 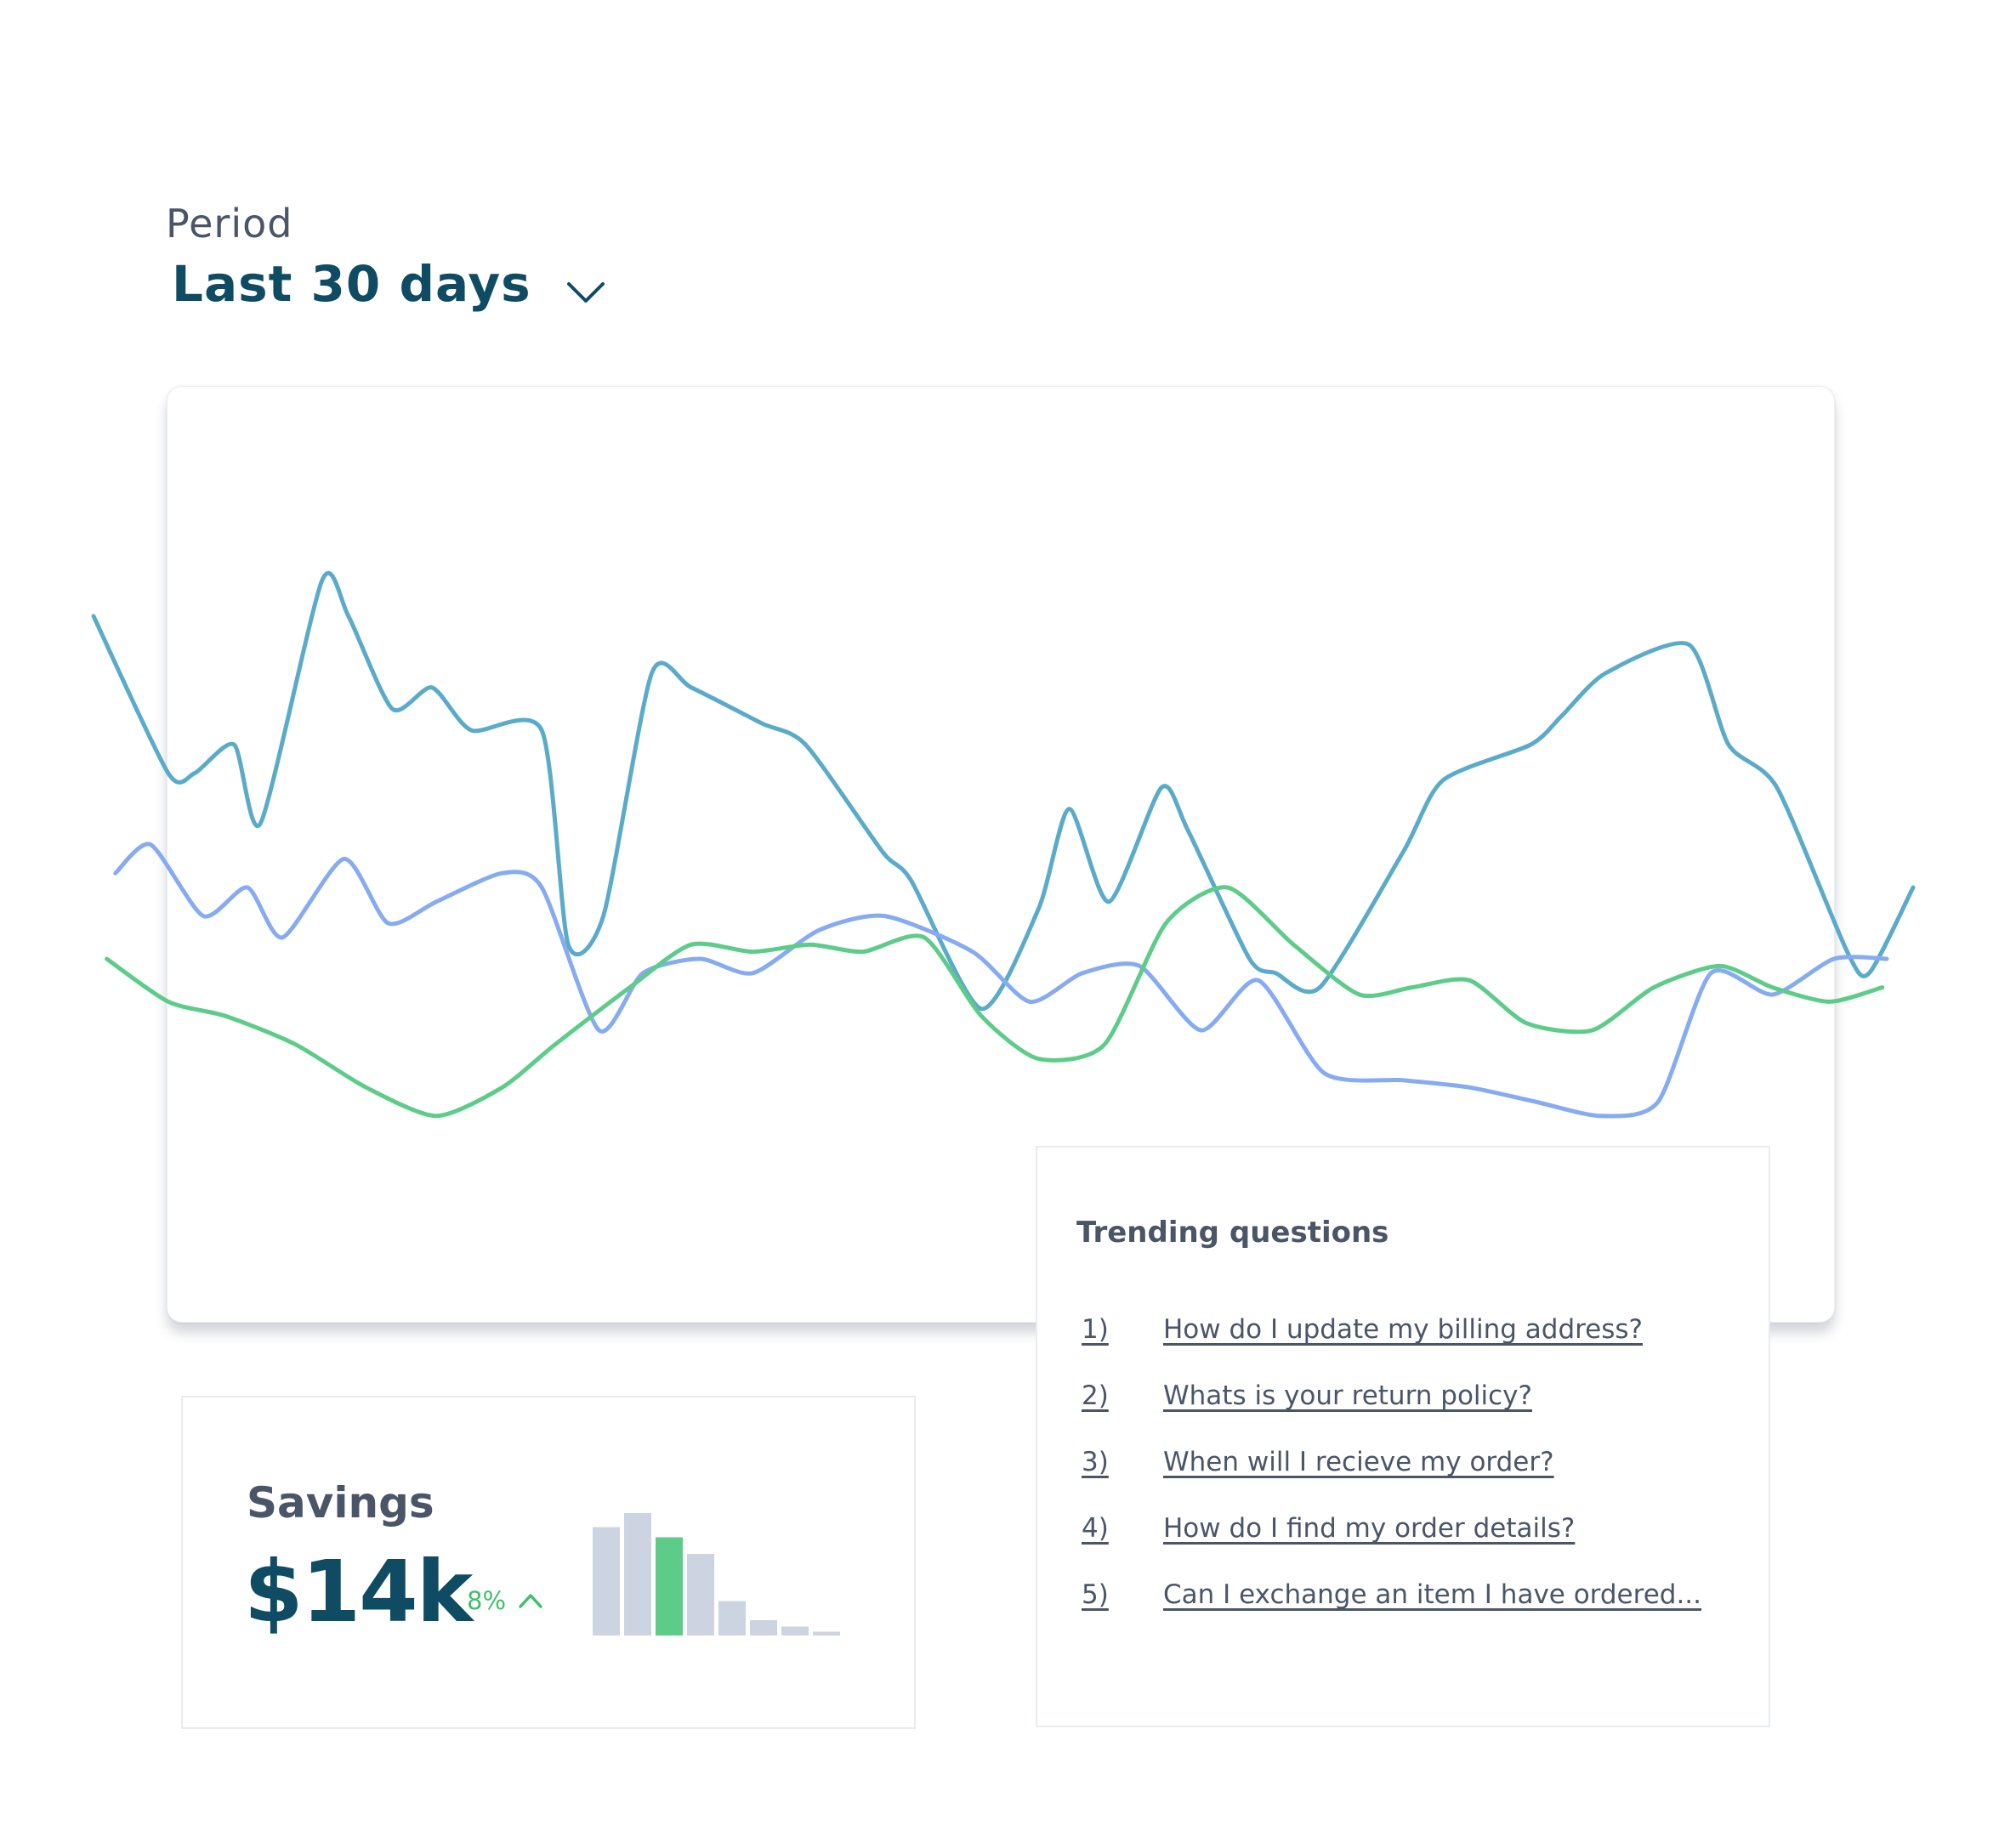 I want to click on savings-change: 8%, so click(x=505, y=1600).